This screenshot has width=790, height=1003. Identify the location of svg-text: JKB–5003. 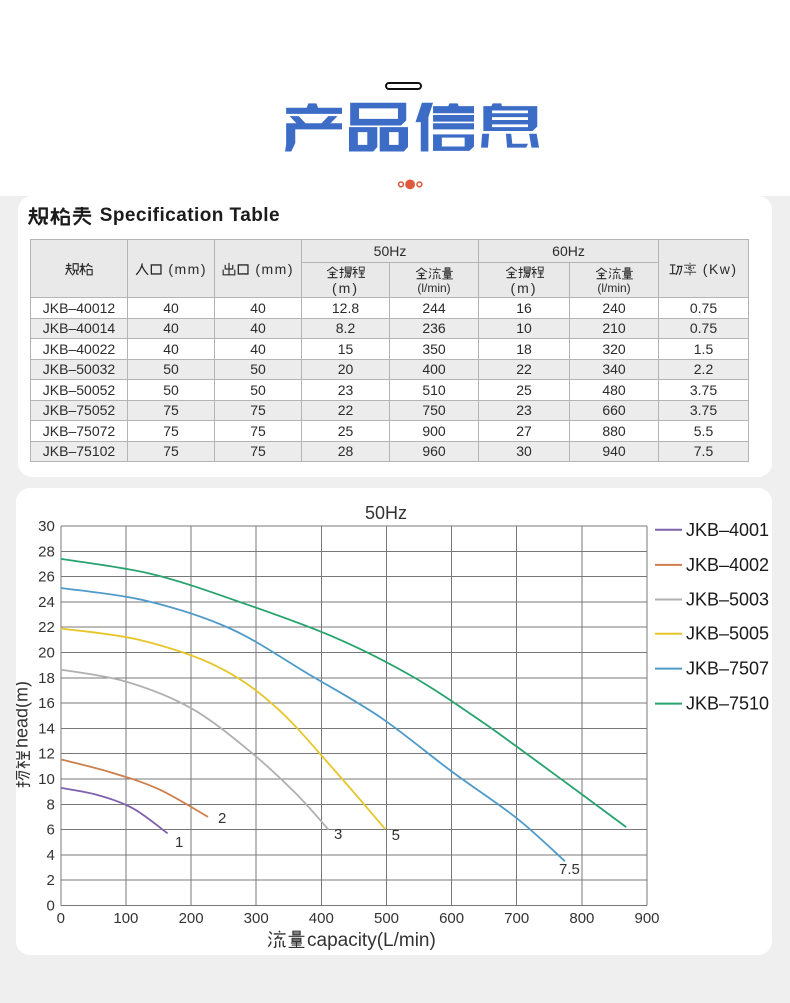
(727, 600).